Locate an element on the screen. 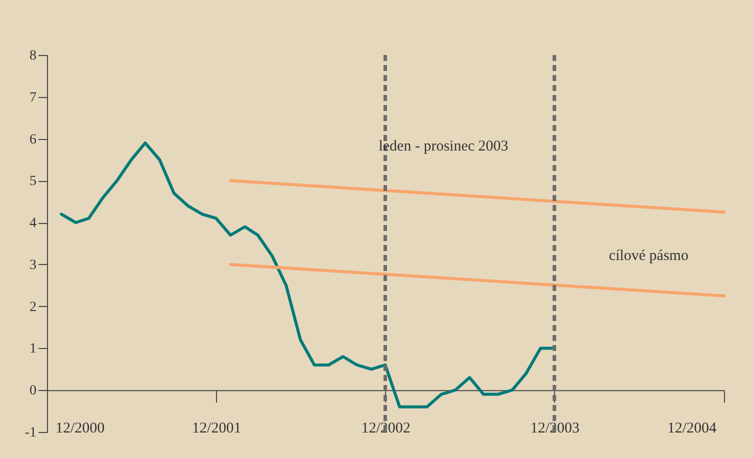 The height and width of the screenshot is (458, 753). x-tick-label: 12/2002 is located at coordinates (385, 428).